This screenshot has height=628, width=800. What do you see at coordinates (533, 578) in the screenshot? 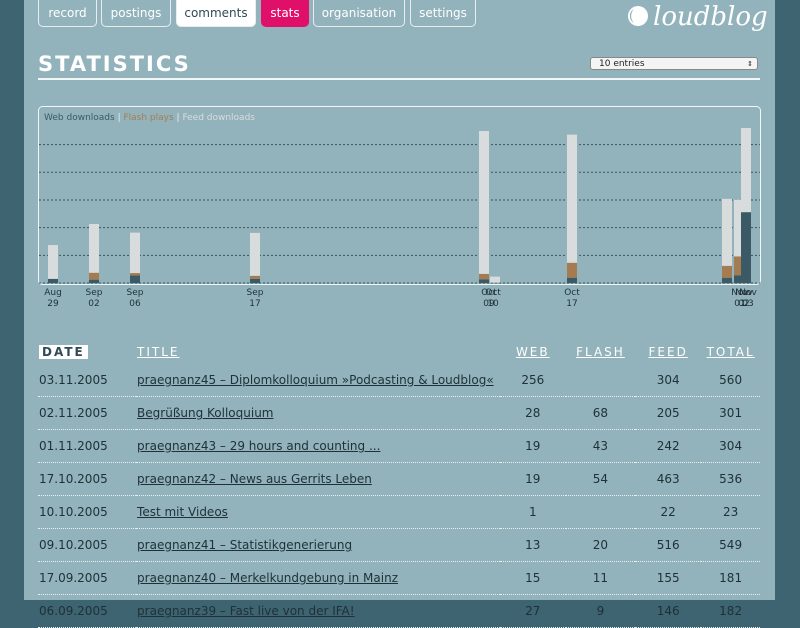
I see `table-cell: 15` at bounding box center [533, 578].